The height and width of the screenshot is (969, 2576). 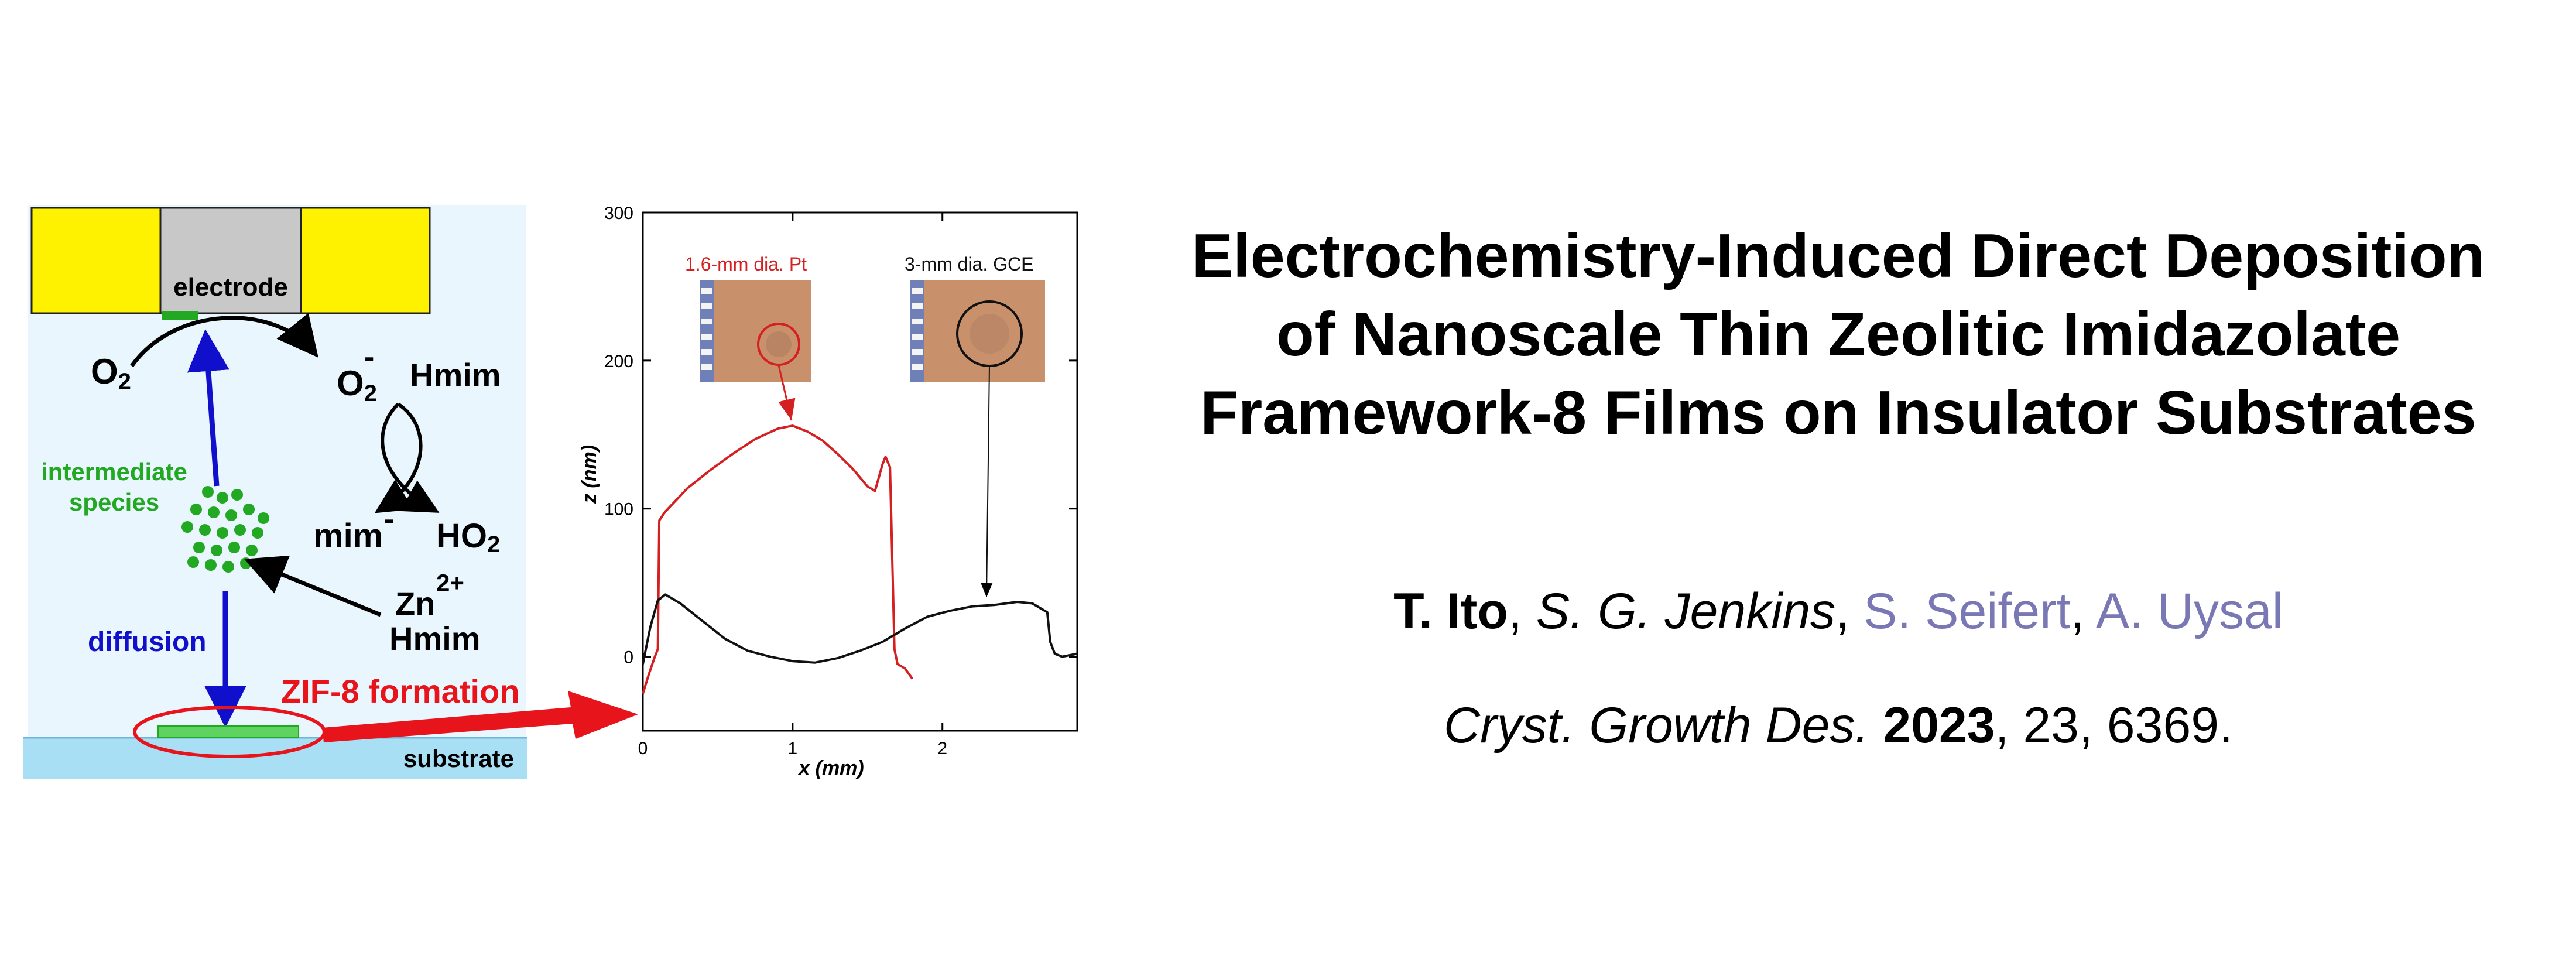 I want to click on author-4: A. Uysal, so click(x=2189, y=611).